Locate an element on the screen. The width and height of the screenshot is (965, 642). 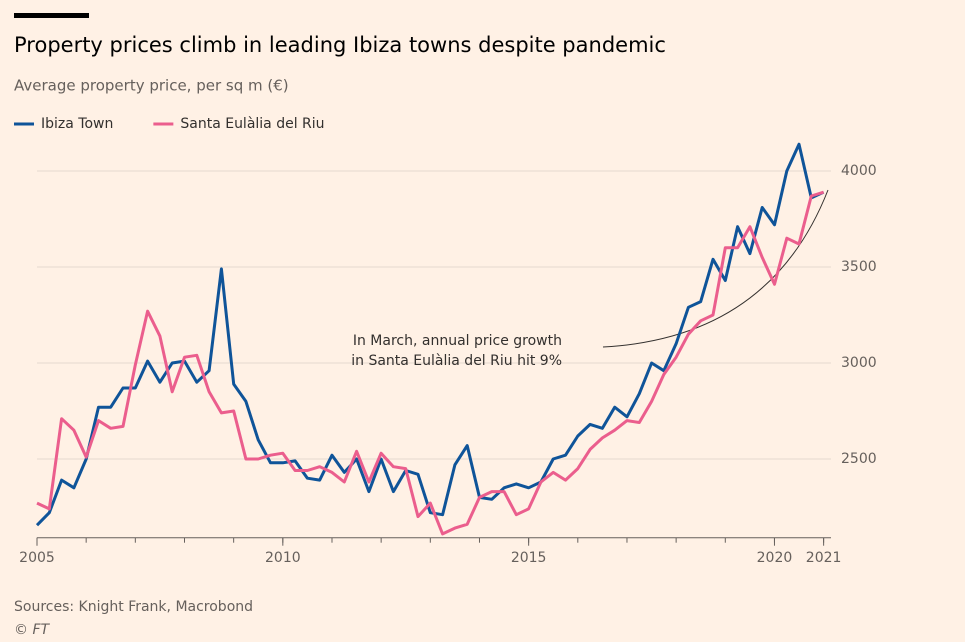
source: Sources: Knight Frank, Macrobond is located at coordinates (133, 607).